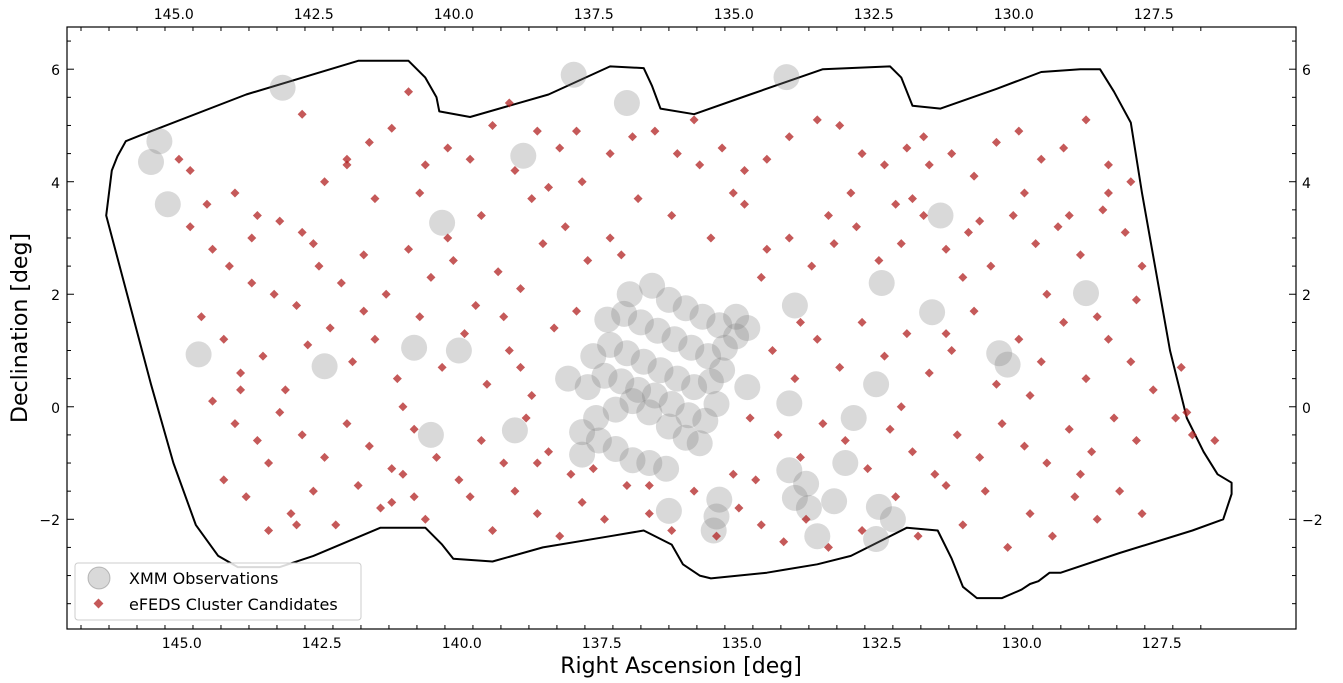 The image size is (1343, 683). I want to click on y-tick-label: 2, so click(55, 296).